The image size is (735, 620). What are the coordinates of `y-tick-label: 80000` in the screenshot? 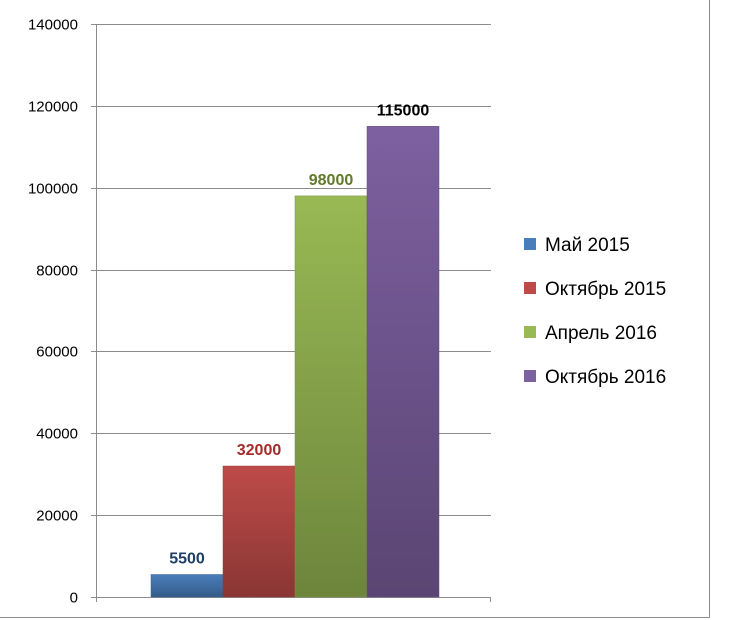 It's located at (57, 271).